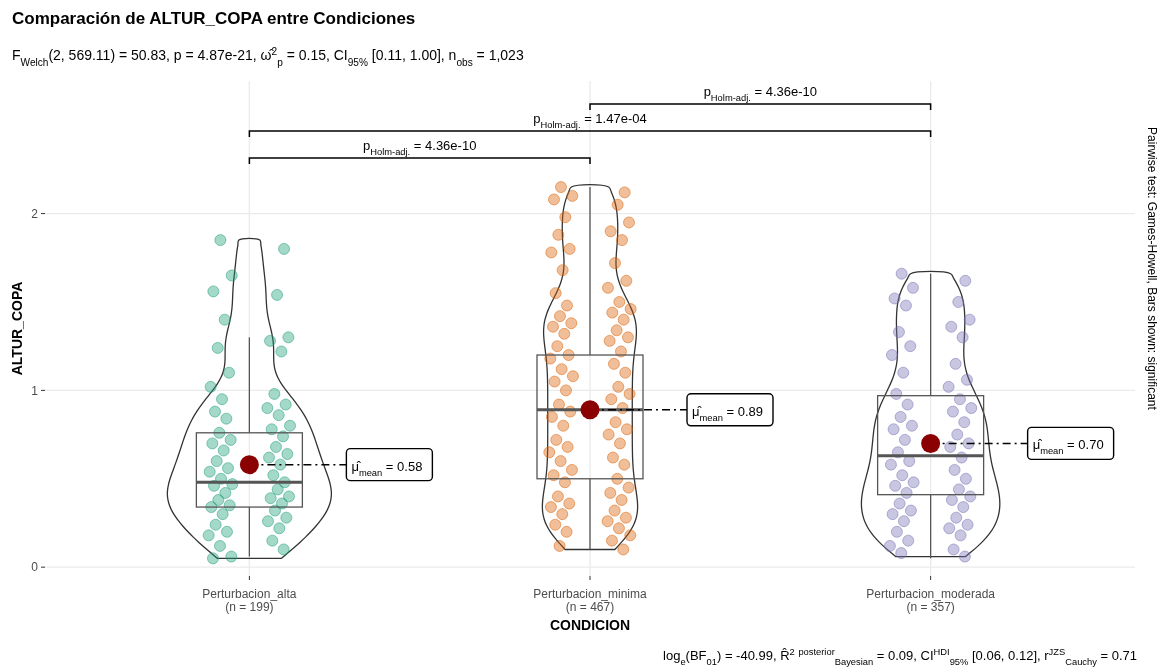  I want to click on y-axis-title: ALTUR_COPA, so click(17, 328).